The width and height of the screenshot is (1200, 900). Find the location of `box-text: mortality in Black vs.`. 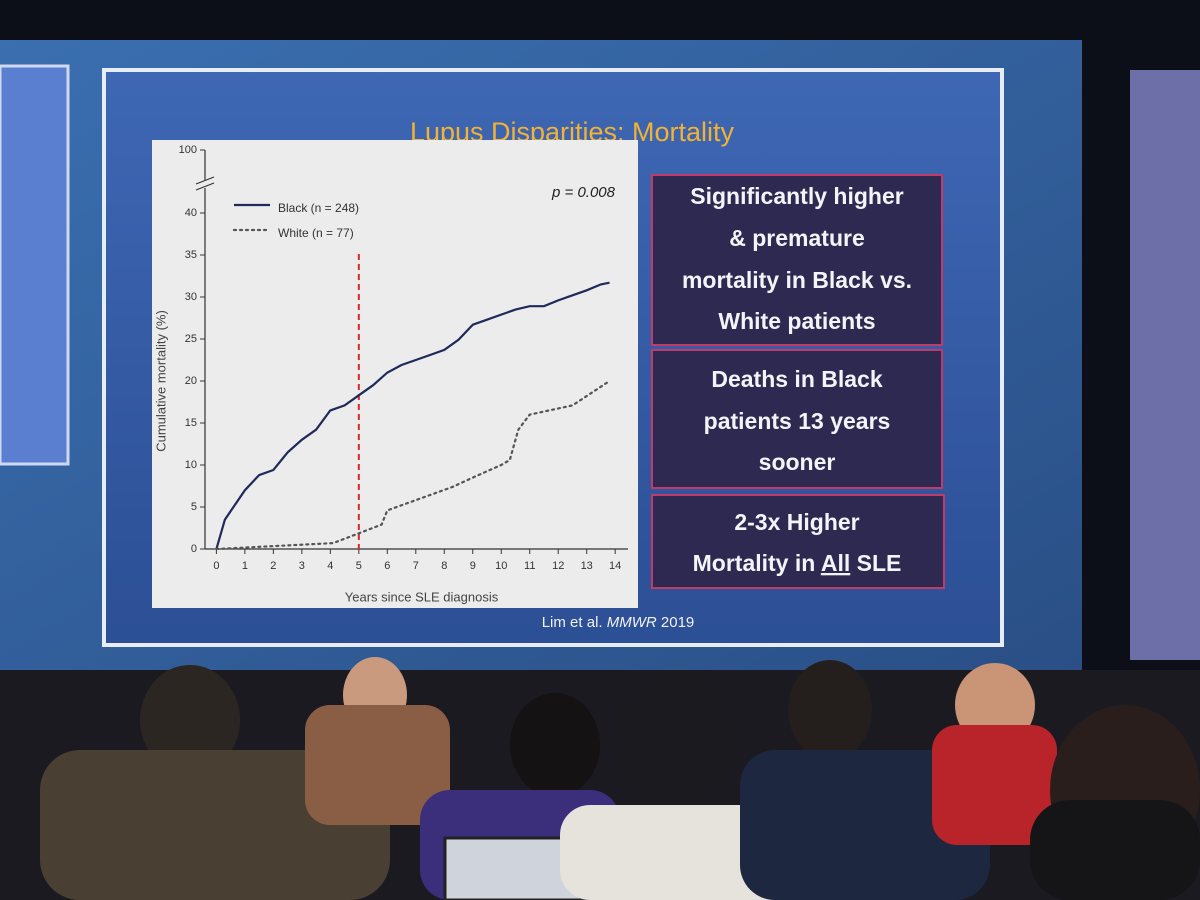

box-text: mortality in Black vs. is located at coordinates (797, 280).